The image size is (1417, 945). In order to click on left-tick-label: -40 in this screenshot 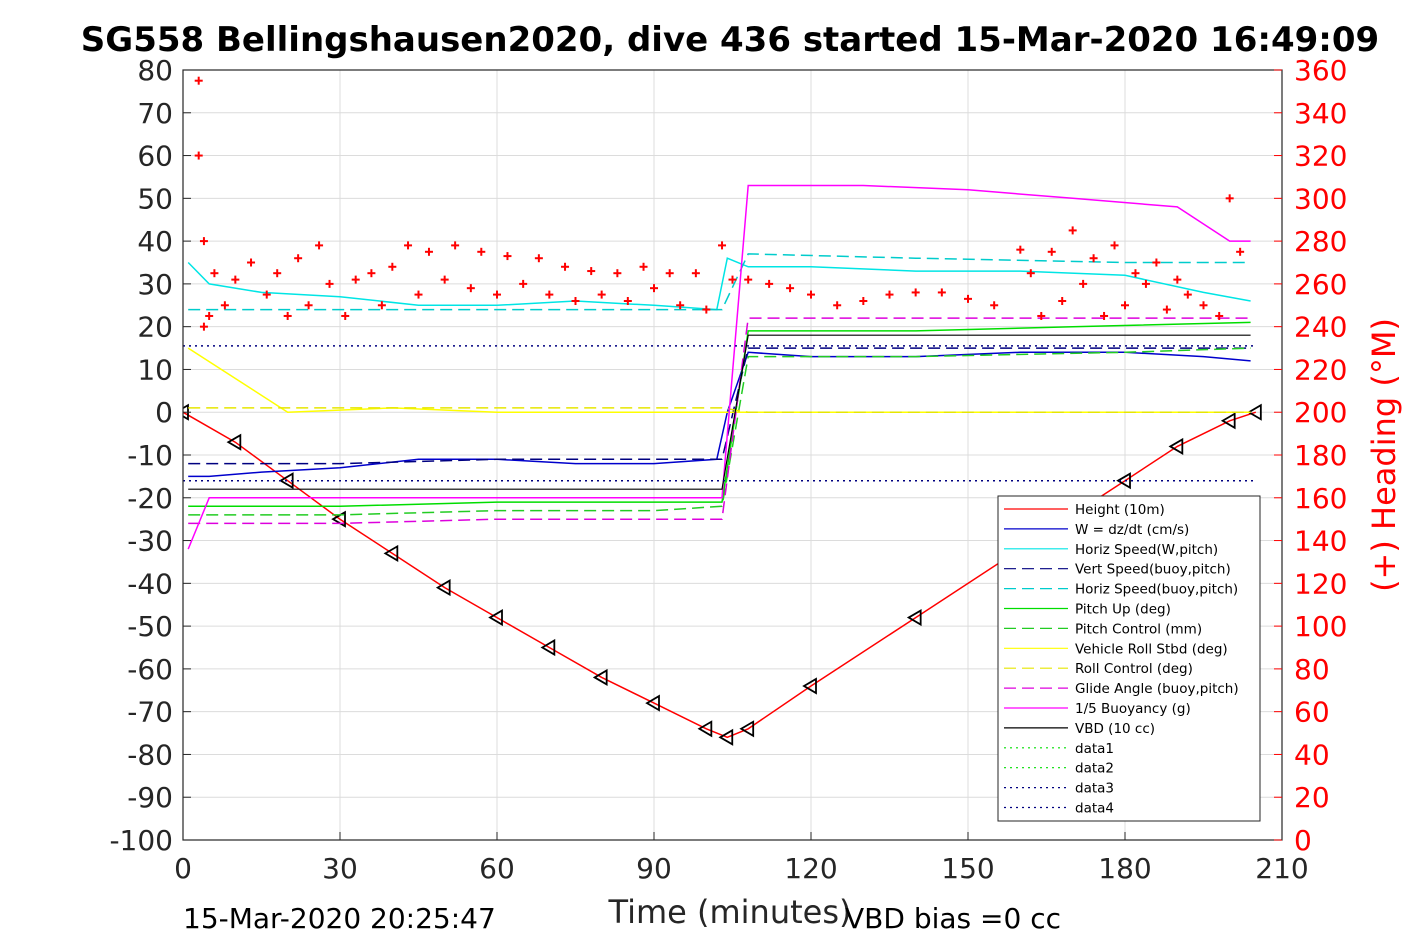, I will do `click(150, 583)`.